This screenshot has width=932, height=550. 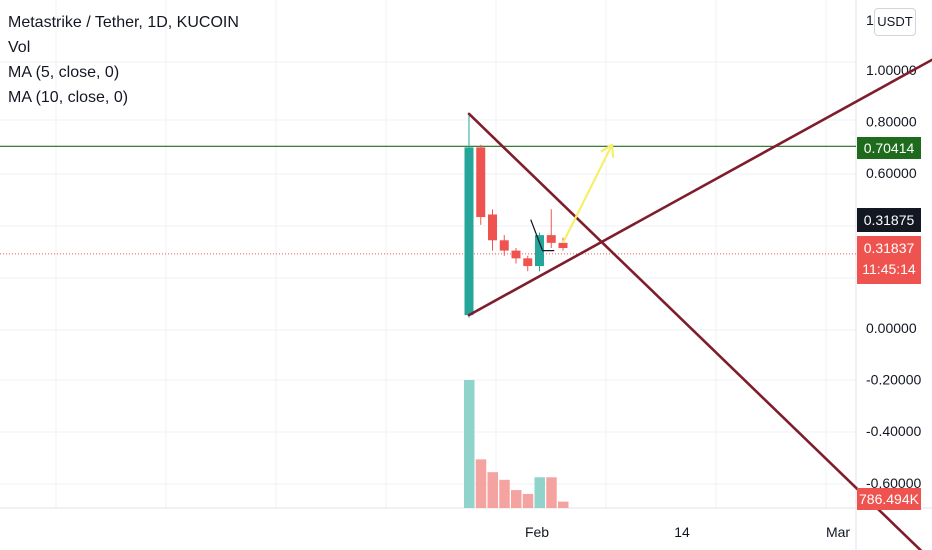 I want to click on currency-button: USDT, so click(x=895, y=22).